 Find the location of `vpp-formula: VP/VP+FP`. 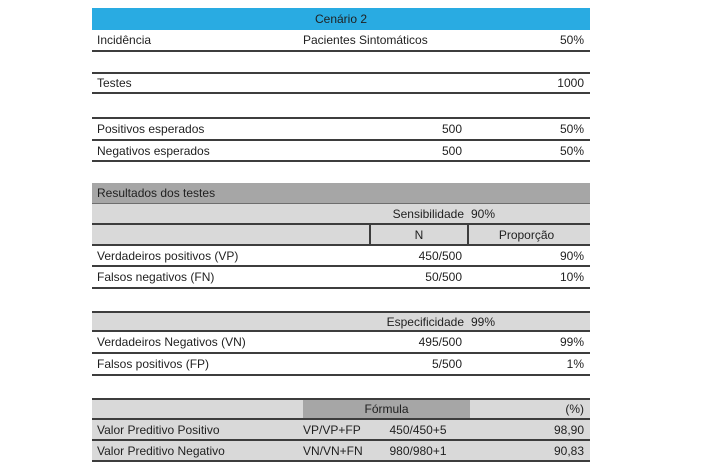

vpp-formula: VP/VP+FP is located at coordinates (332, 429).